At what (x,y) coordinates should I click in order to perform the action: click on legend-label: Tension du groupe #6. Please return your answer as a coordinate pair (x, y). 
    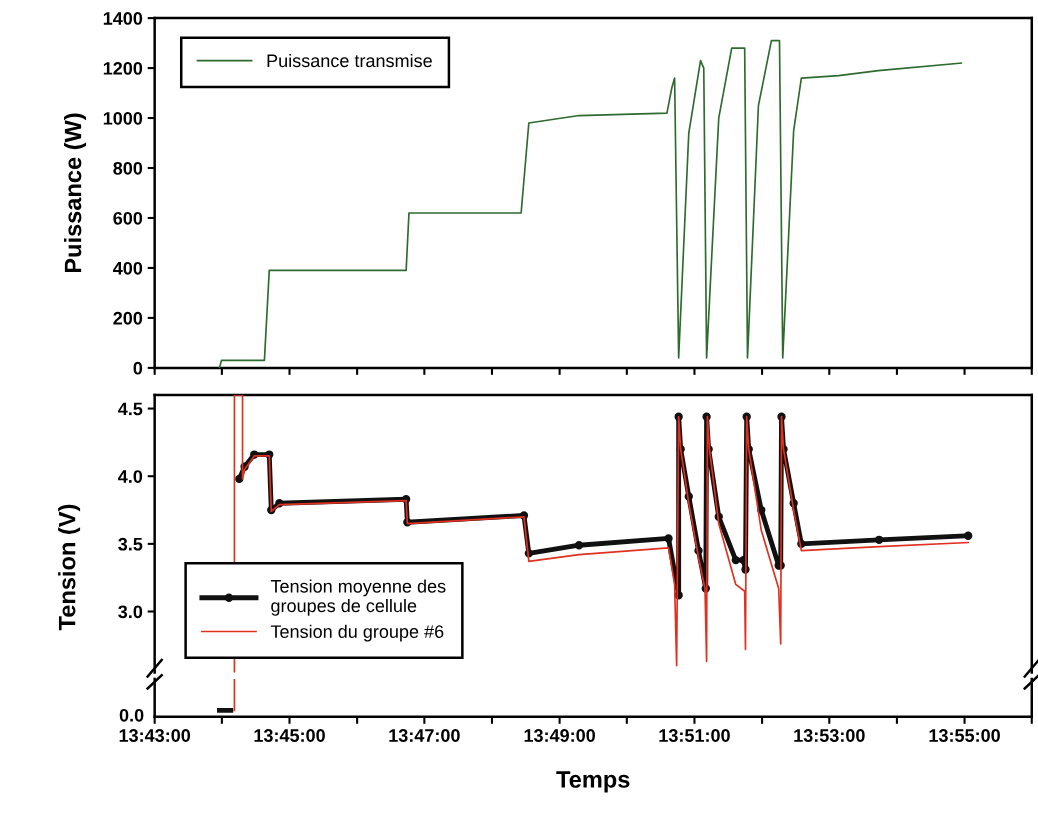
    Looking at the image, I should click on (357, 633).